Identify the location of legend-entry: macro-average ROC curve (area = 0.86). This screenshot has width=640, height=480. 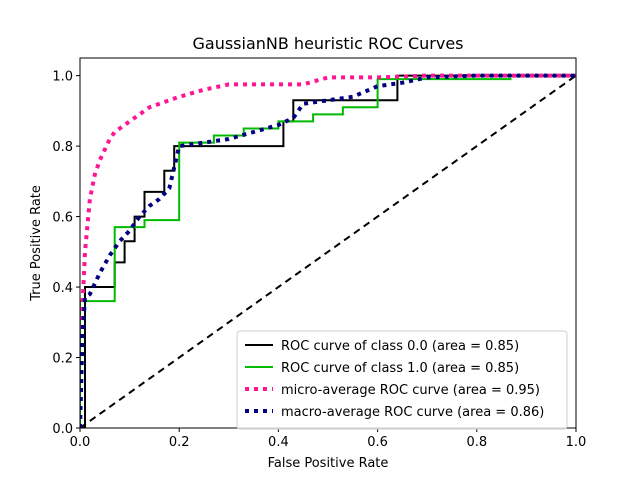
(412, 412).